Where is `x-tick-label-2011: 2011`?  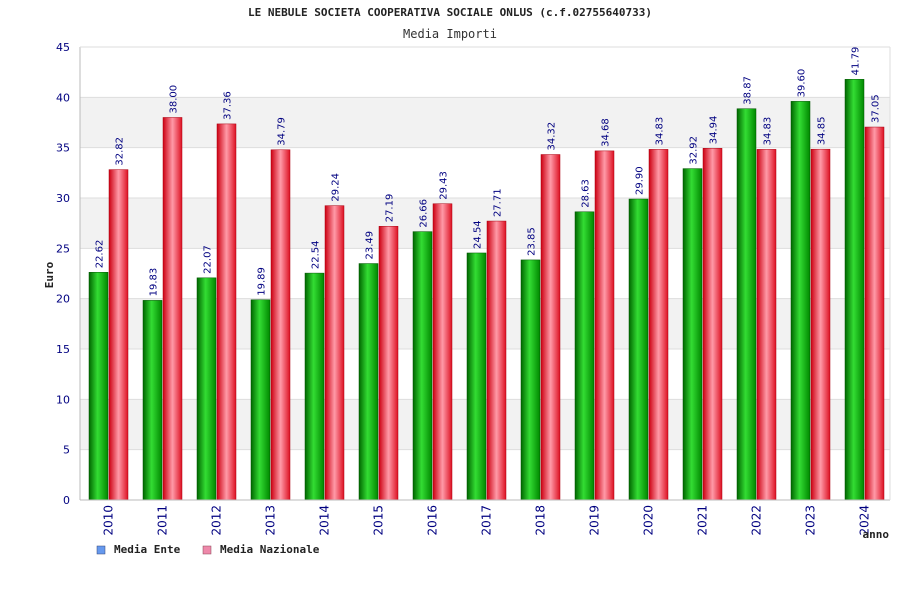
x-tick-label-2011: 2011 is located at coordinates (163, 520).